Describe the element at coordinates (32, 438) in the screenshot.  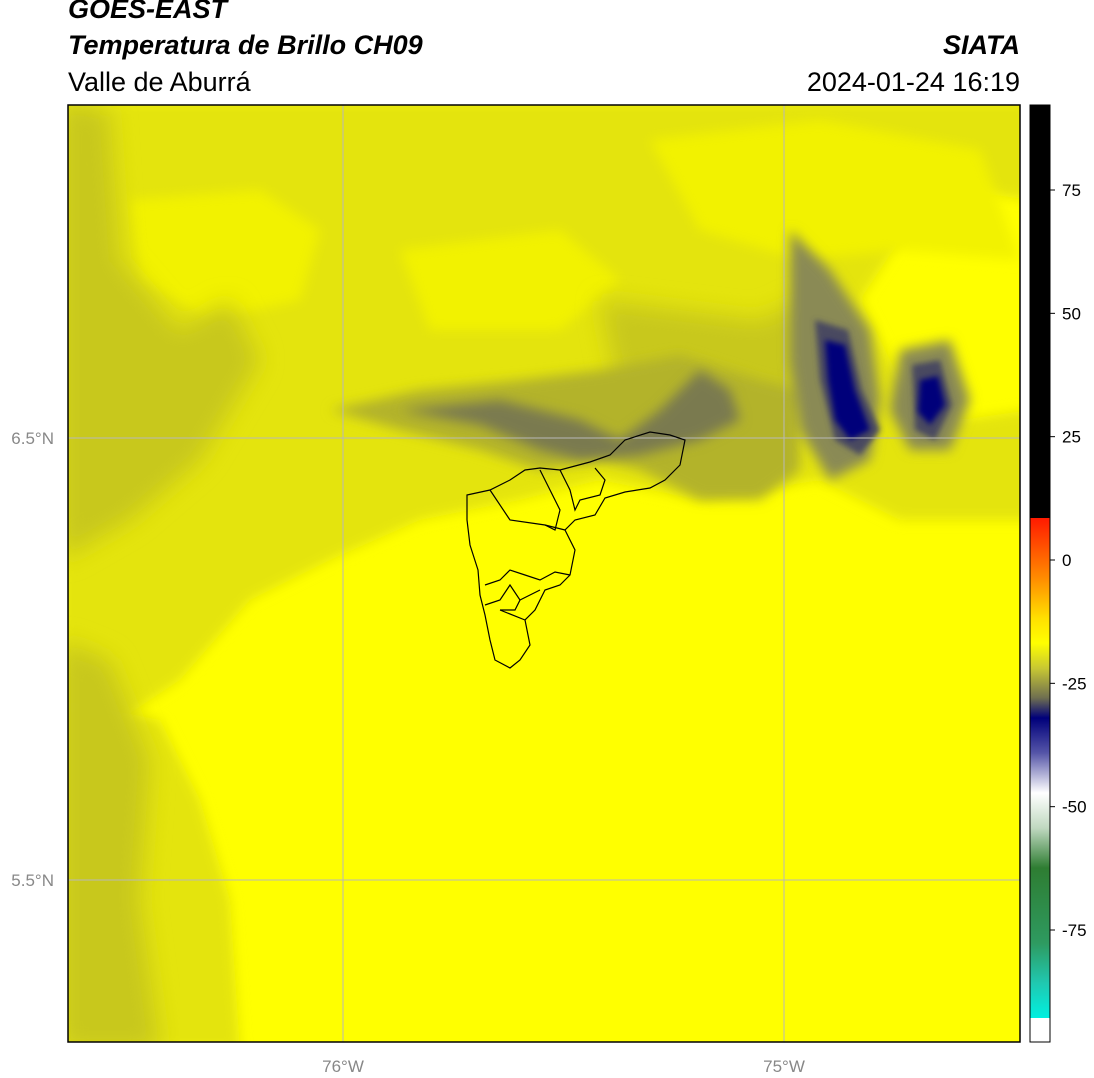
I see `lat-tick-label: 6.5°N` at that location.